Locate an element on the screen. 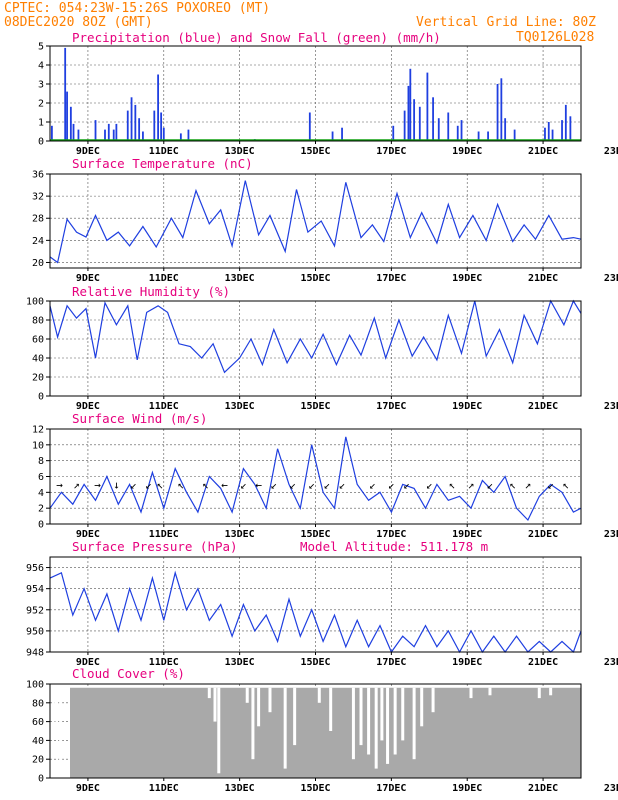 Image resolution: width=618 pixels, height=800 pixels. temp-ytick-label: 36 is located at coordinates (38, 175).